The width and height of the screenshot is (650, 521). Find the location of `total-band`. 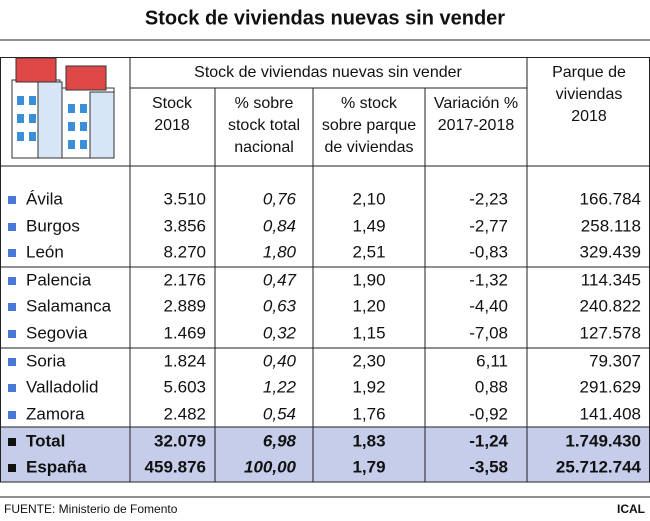

total-band is located at coordinates (325, 454).